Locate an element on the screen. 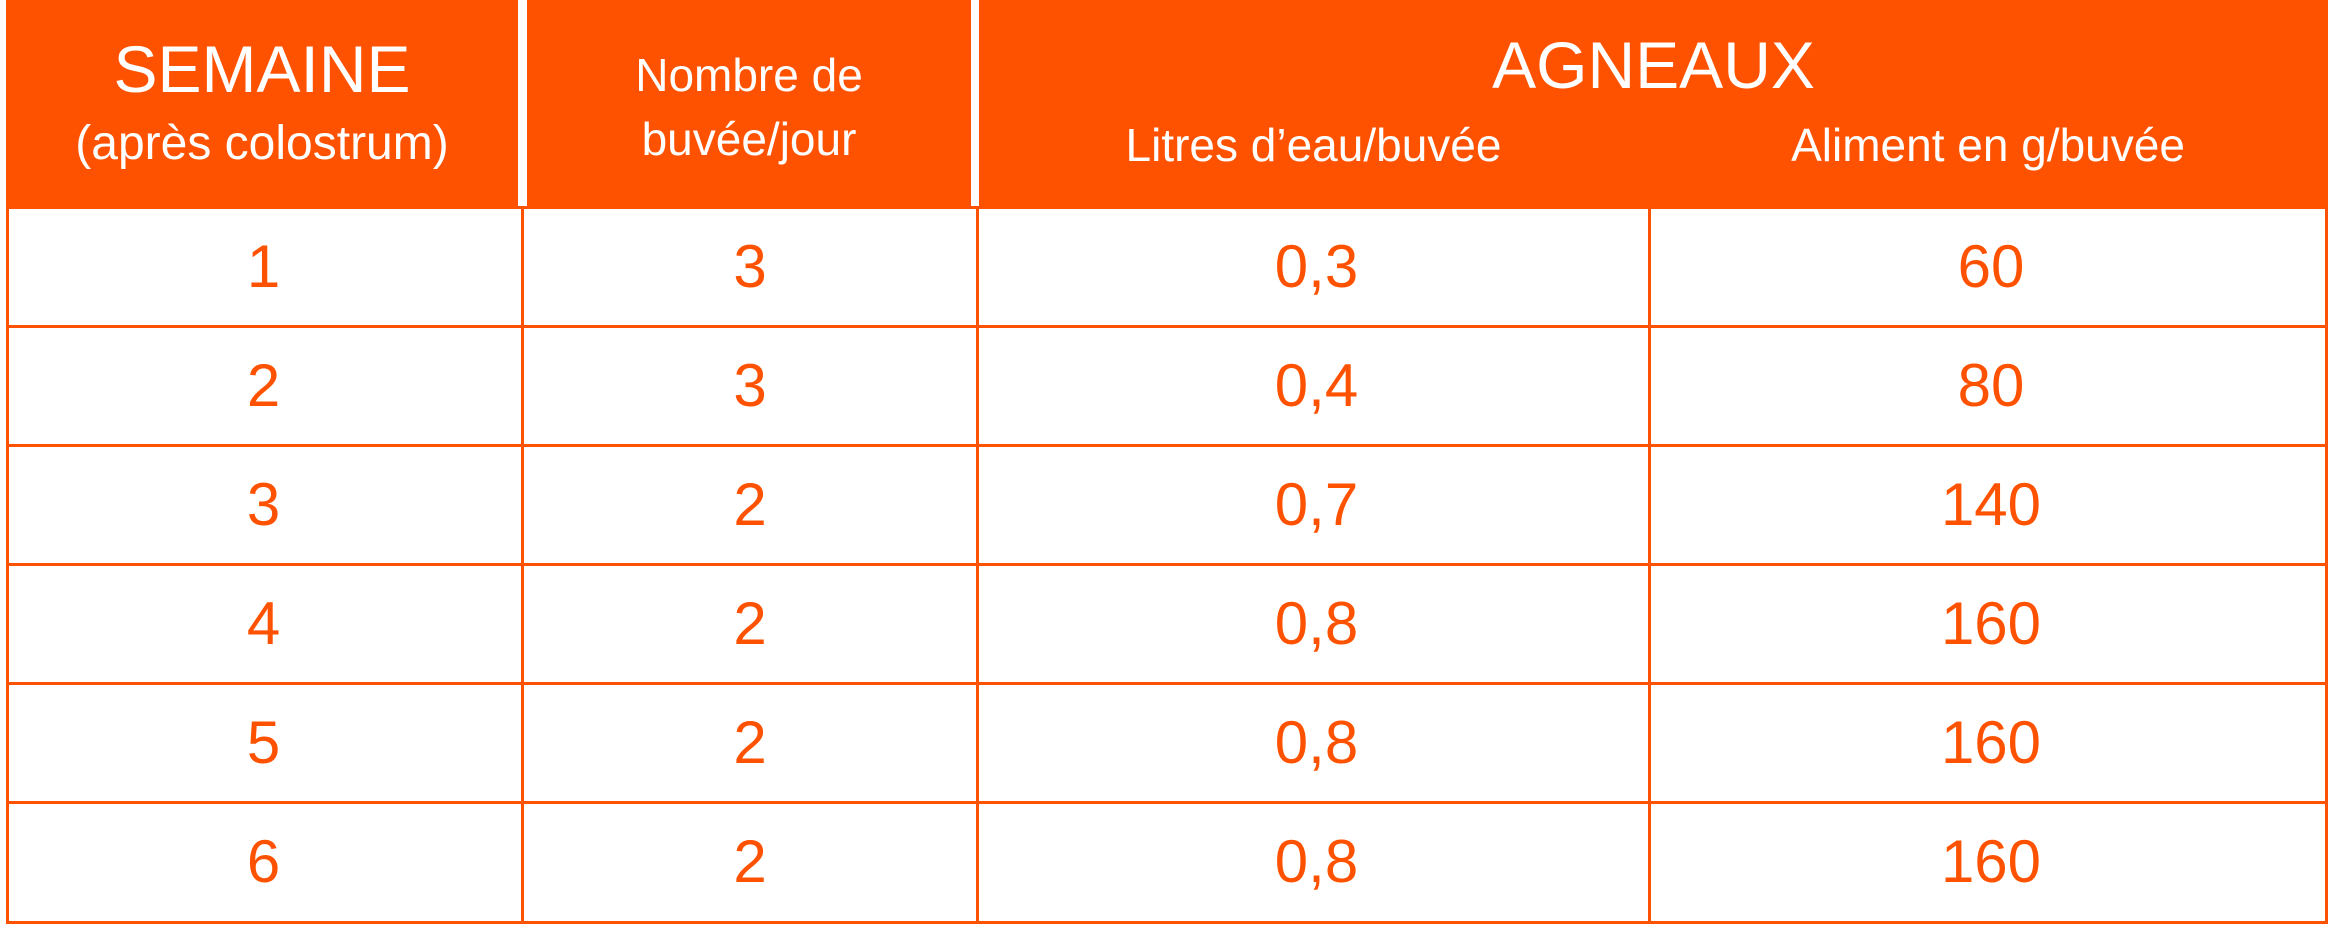 This screenshot has height=928, width=2328. header-week-subtitle: (après colostrum) is located at coordinates (262, 143).